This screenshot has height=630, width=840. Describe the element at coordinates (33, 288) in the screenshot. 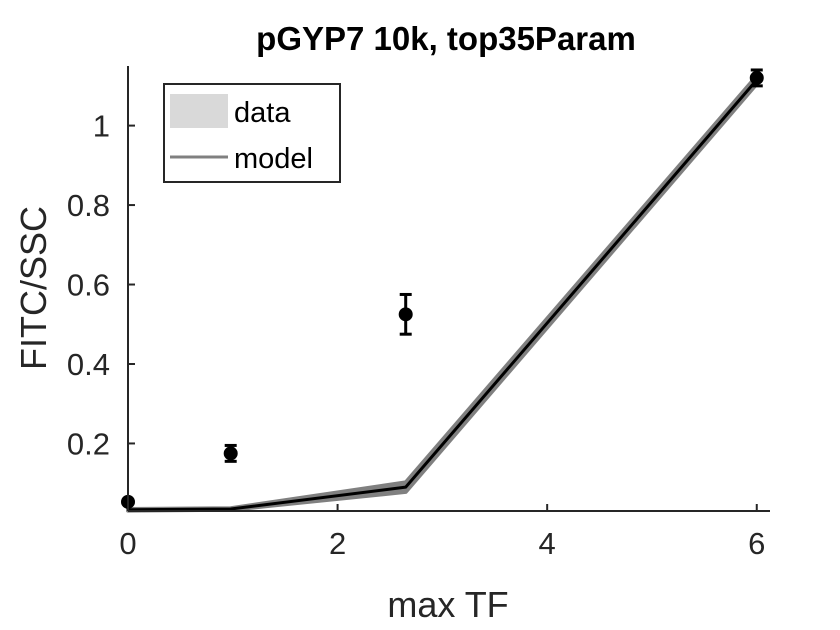

I see `y-axis-label: FITC/SSC` at that location.